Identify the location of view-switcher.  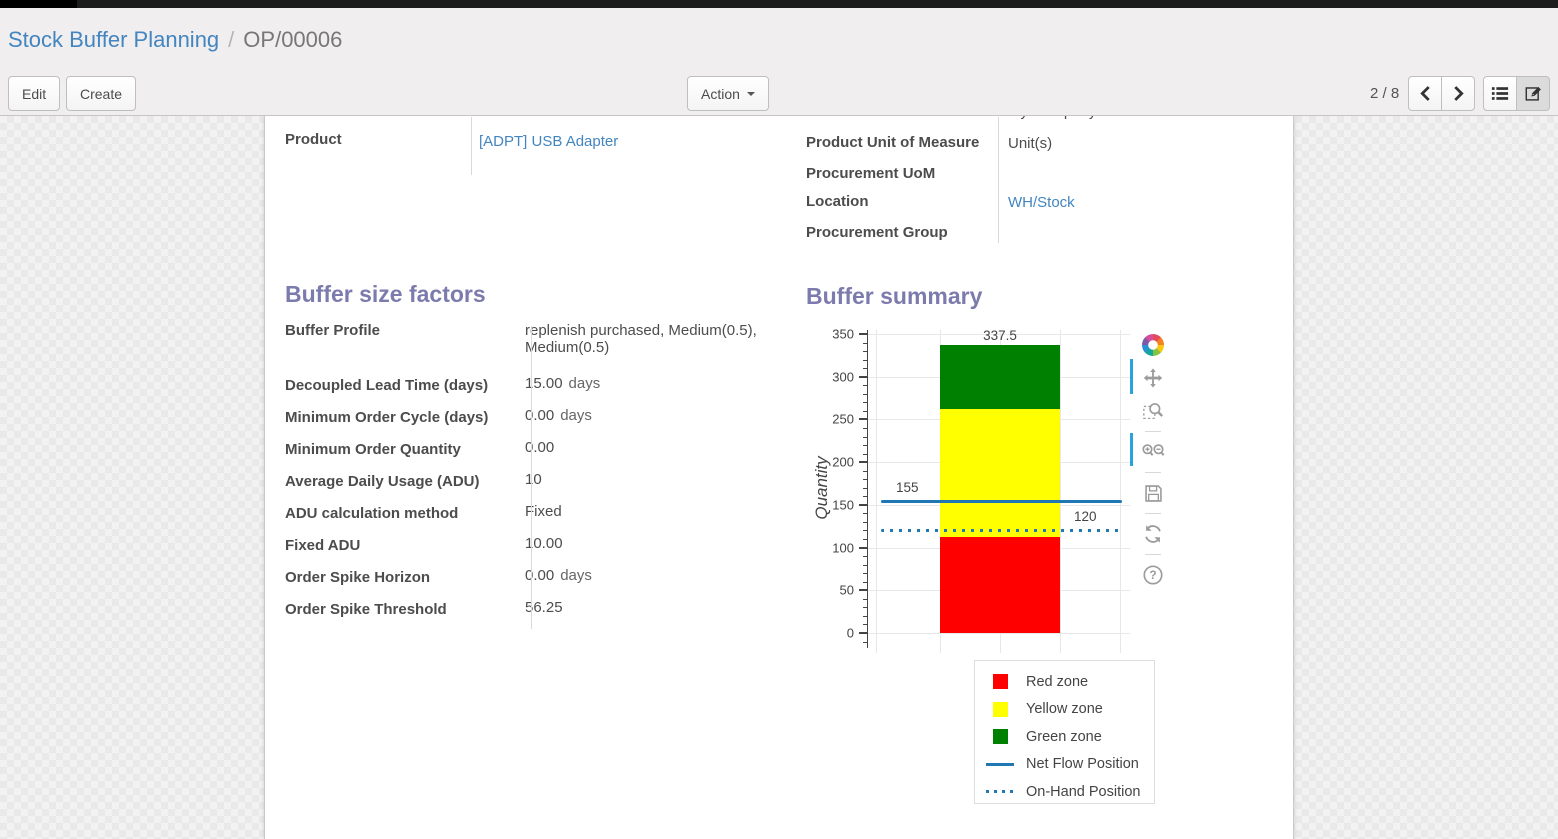
(1516, 93).